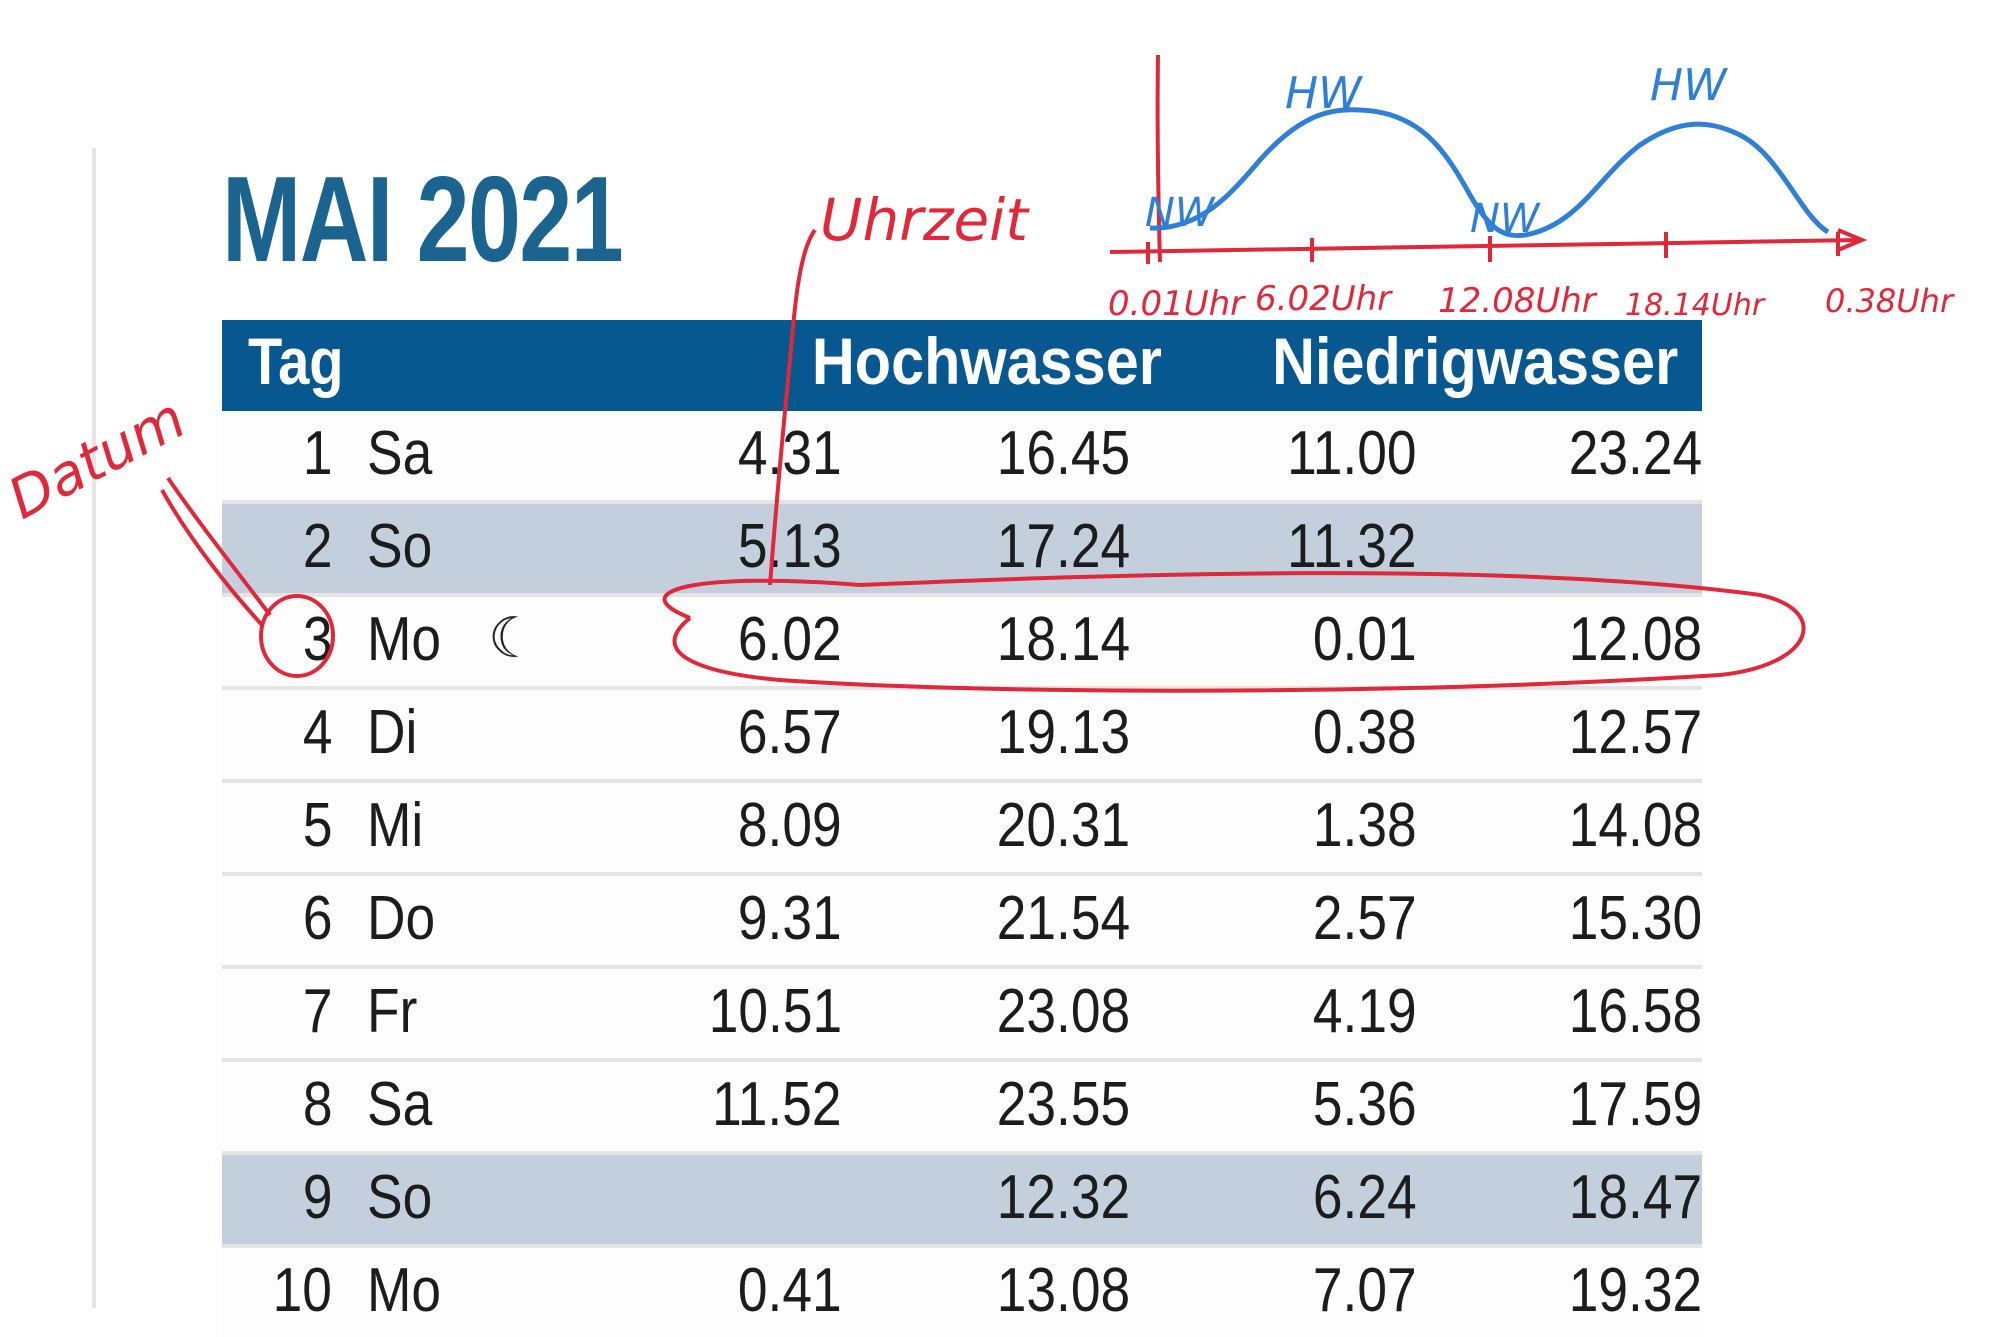 The width and height of the screenshot is (2000, 1337). Describe the element at coordinates (94, 728) in the screenshot. I see `page-edge` at that location.